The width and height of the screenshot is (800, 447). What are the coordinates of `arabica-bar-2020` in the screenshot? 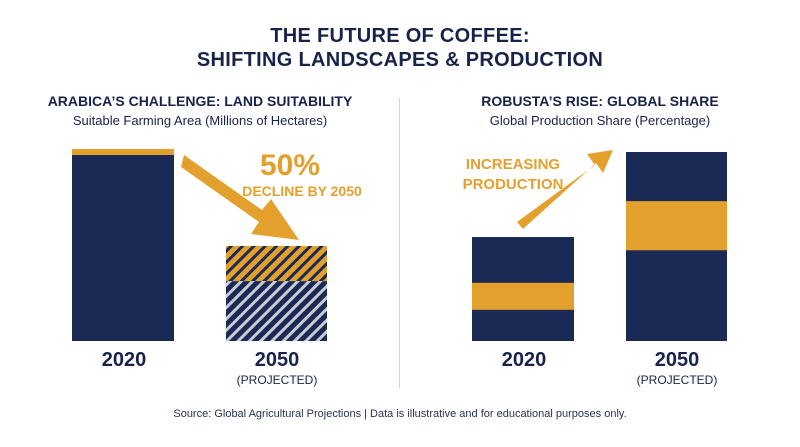 It's located at (123, 245).